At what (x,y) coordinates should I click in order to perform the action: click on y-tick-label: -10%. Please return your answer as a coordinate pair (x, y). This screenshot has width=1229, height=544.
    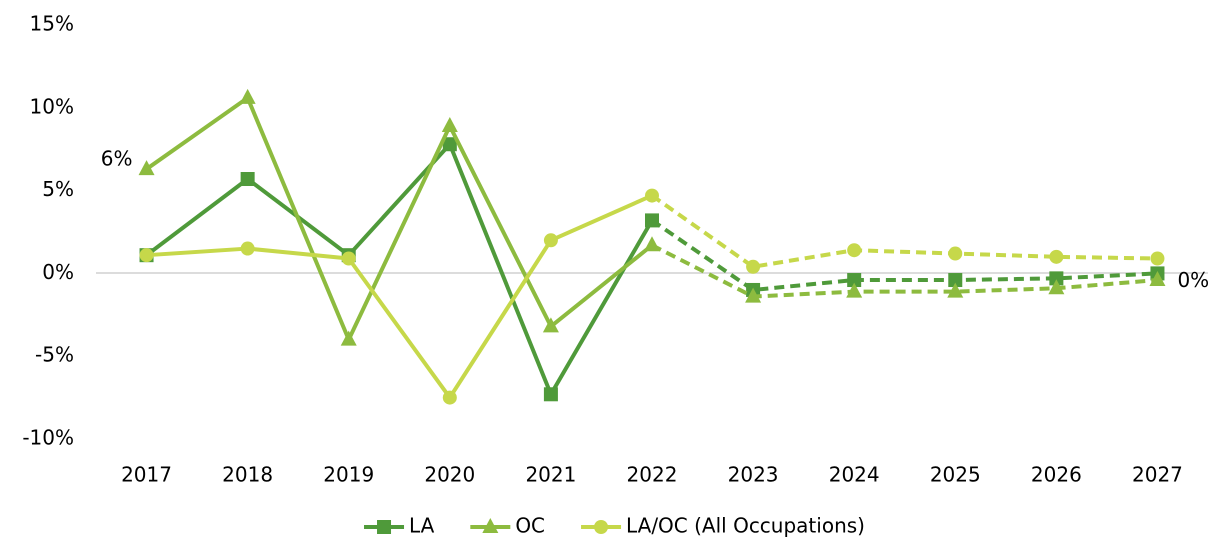
    Looking at the image, I should click on (48, 438).